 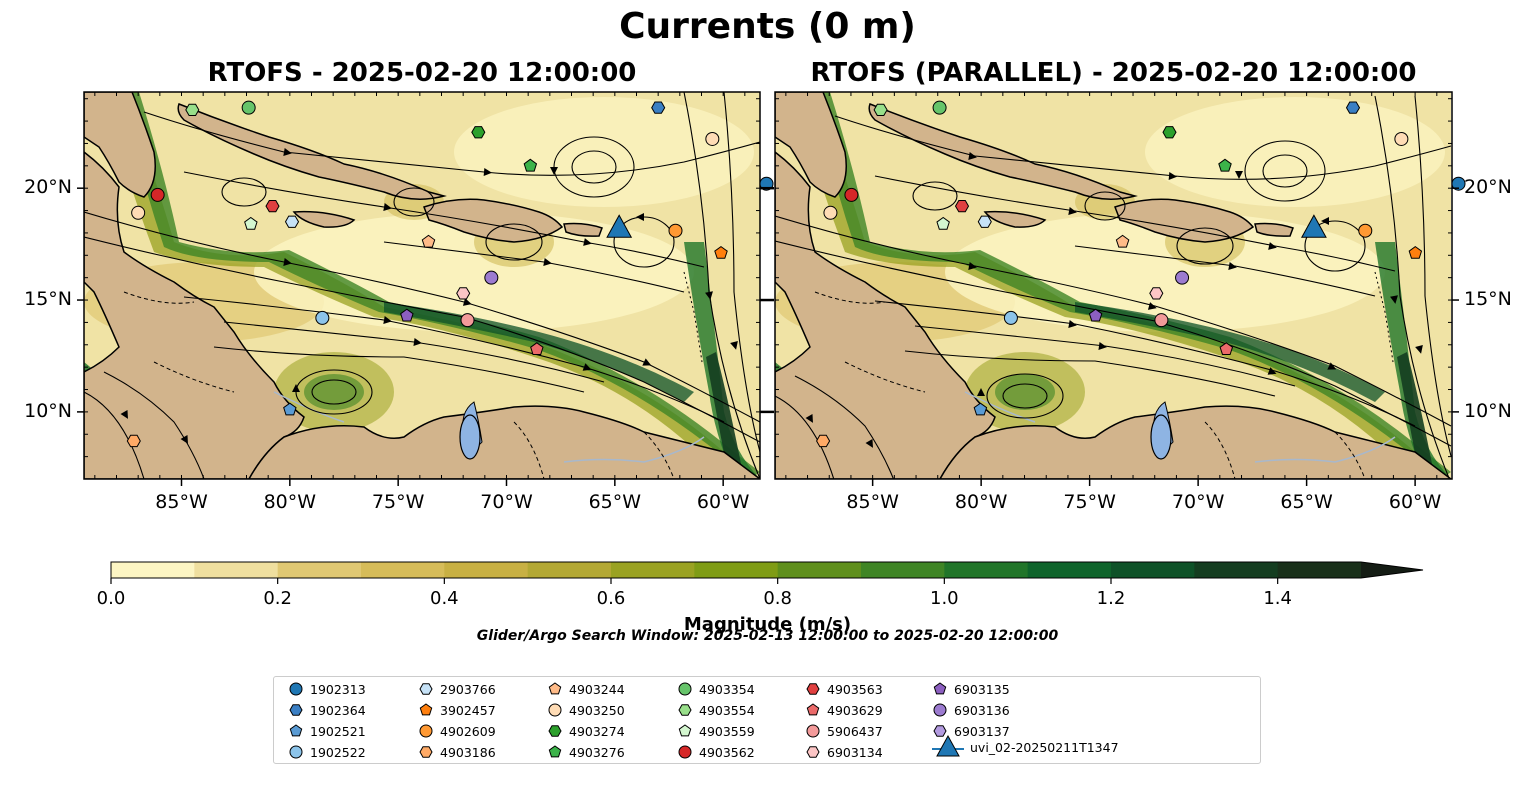 I want to click on colorbar, so click(x=767, y=572).